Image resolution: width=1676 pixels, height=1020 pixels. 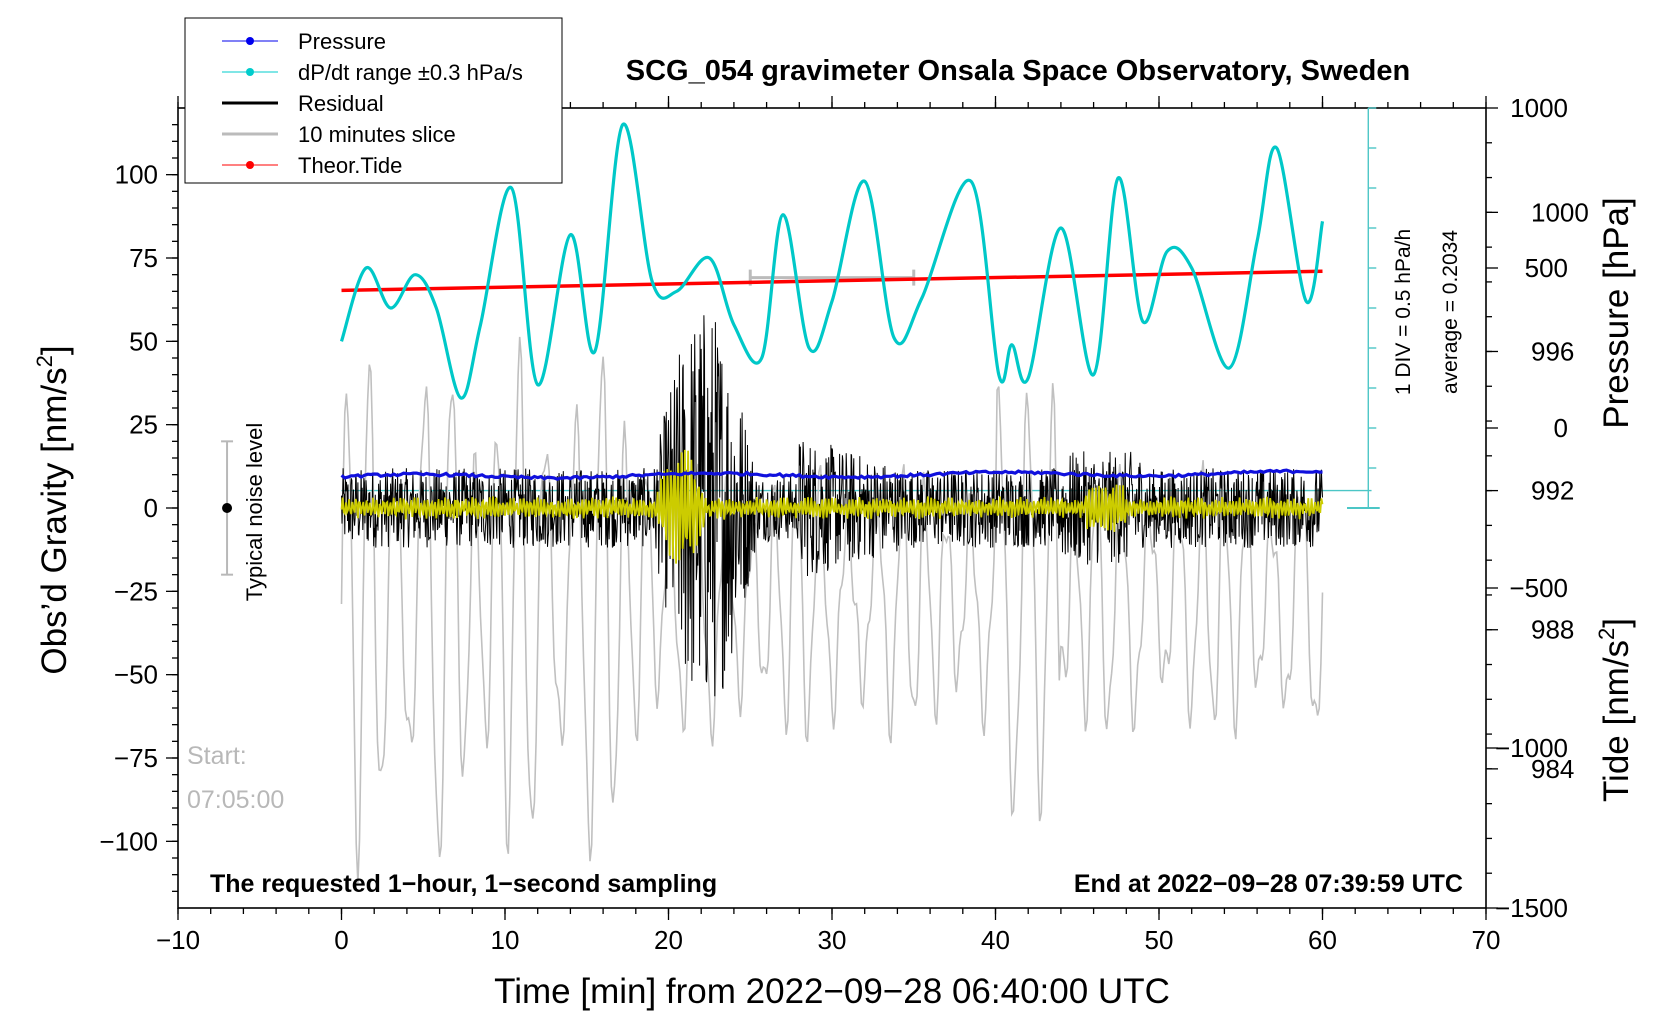 What do you see at coordinates (1403, 312) in the screenshot?
I see `dpdt-scale-label: 1 DIV = 0.5 hPa/h` at bounding box center [1403, 312].